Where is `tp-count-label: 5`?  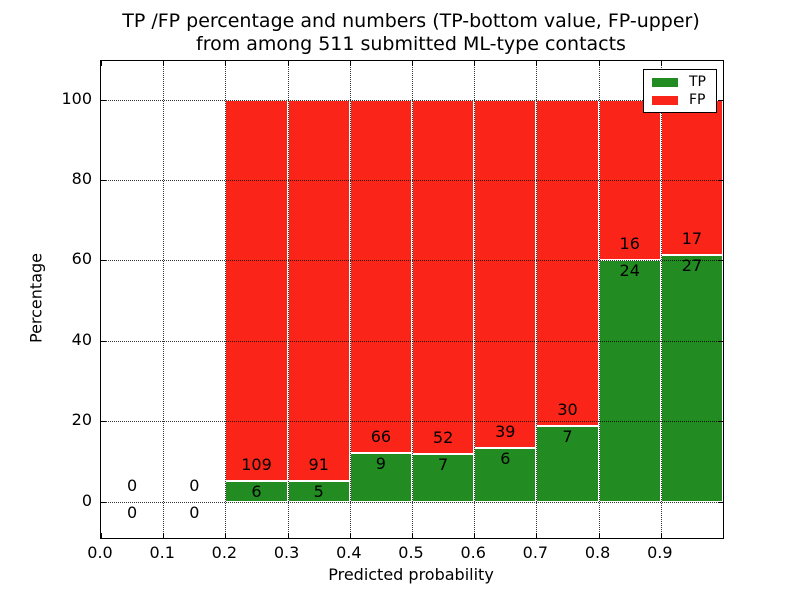
tp-count-label: 5 is located at coordinates (318, 491).